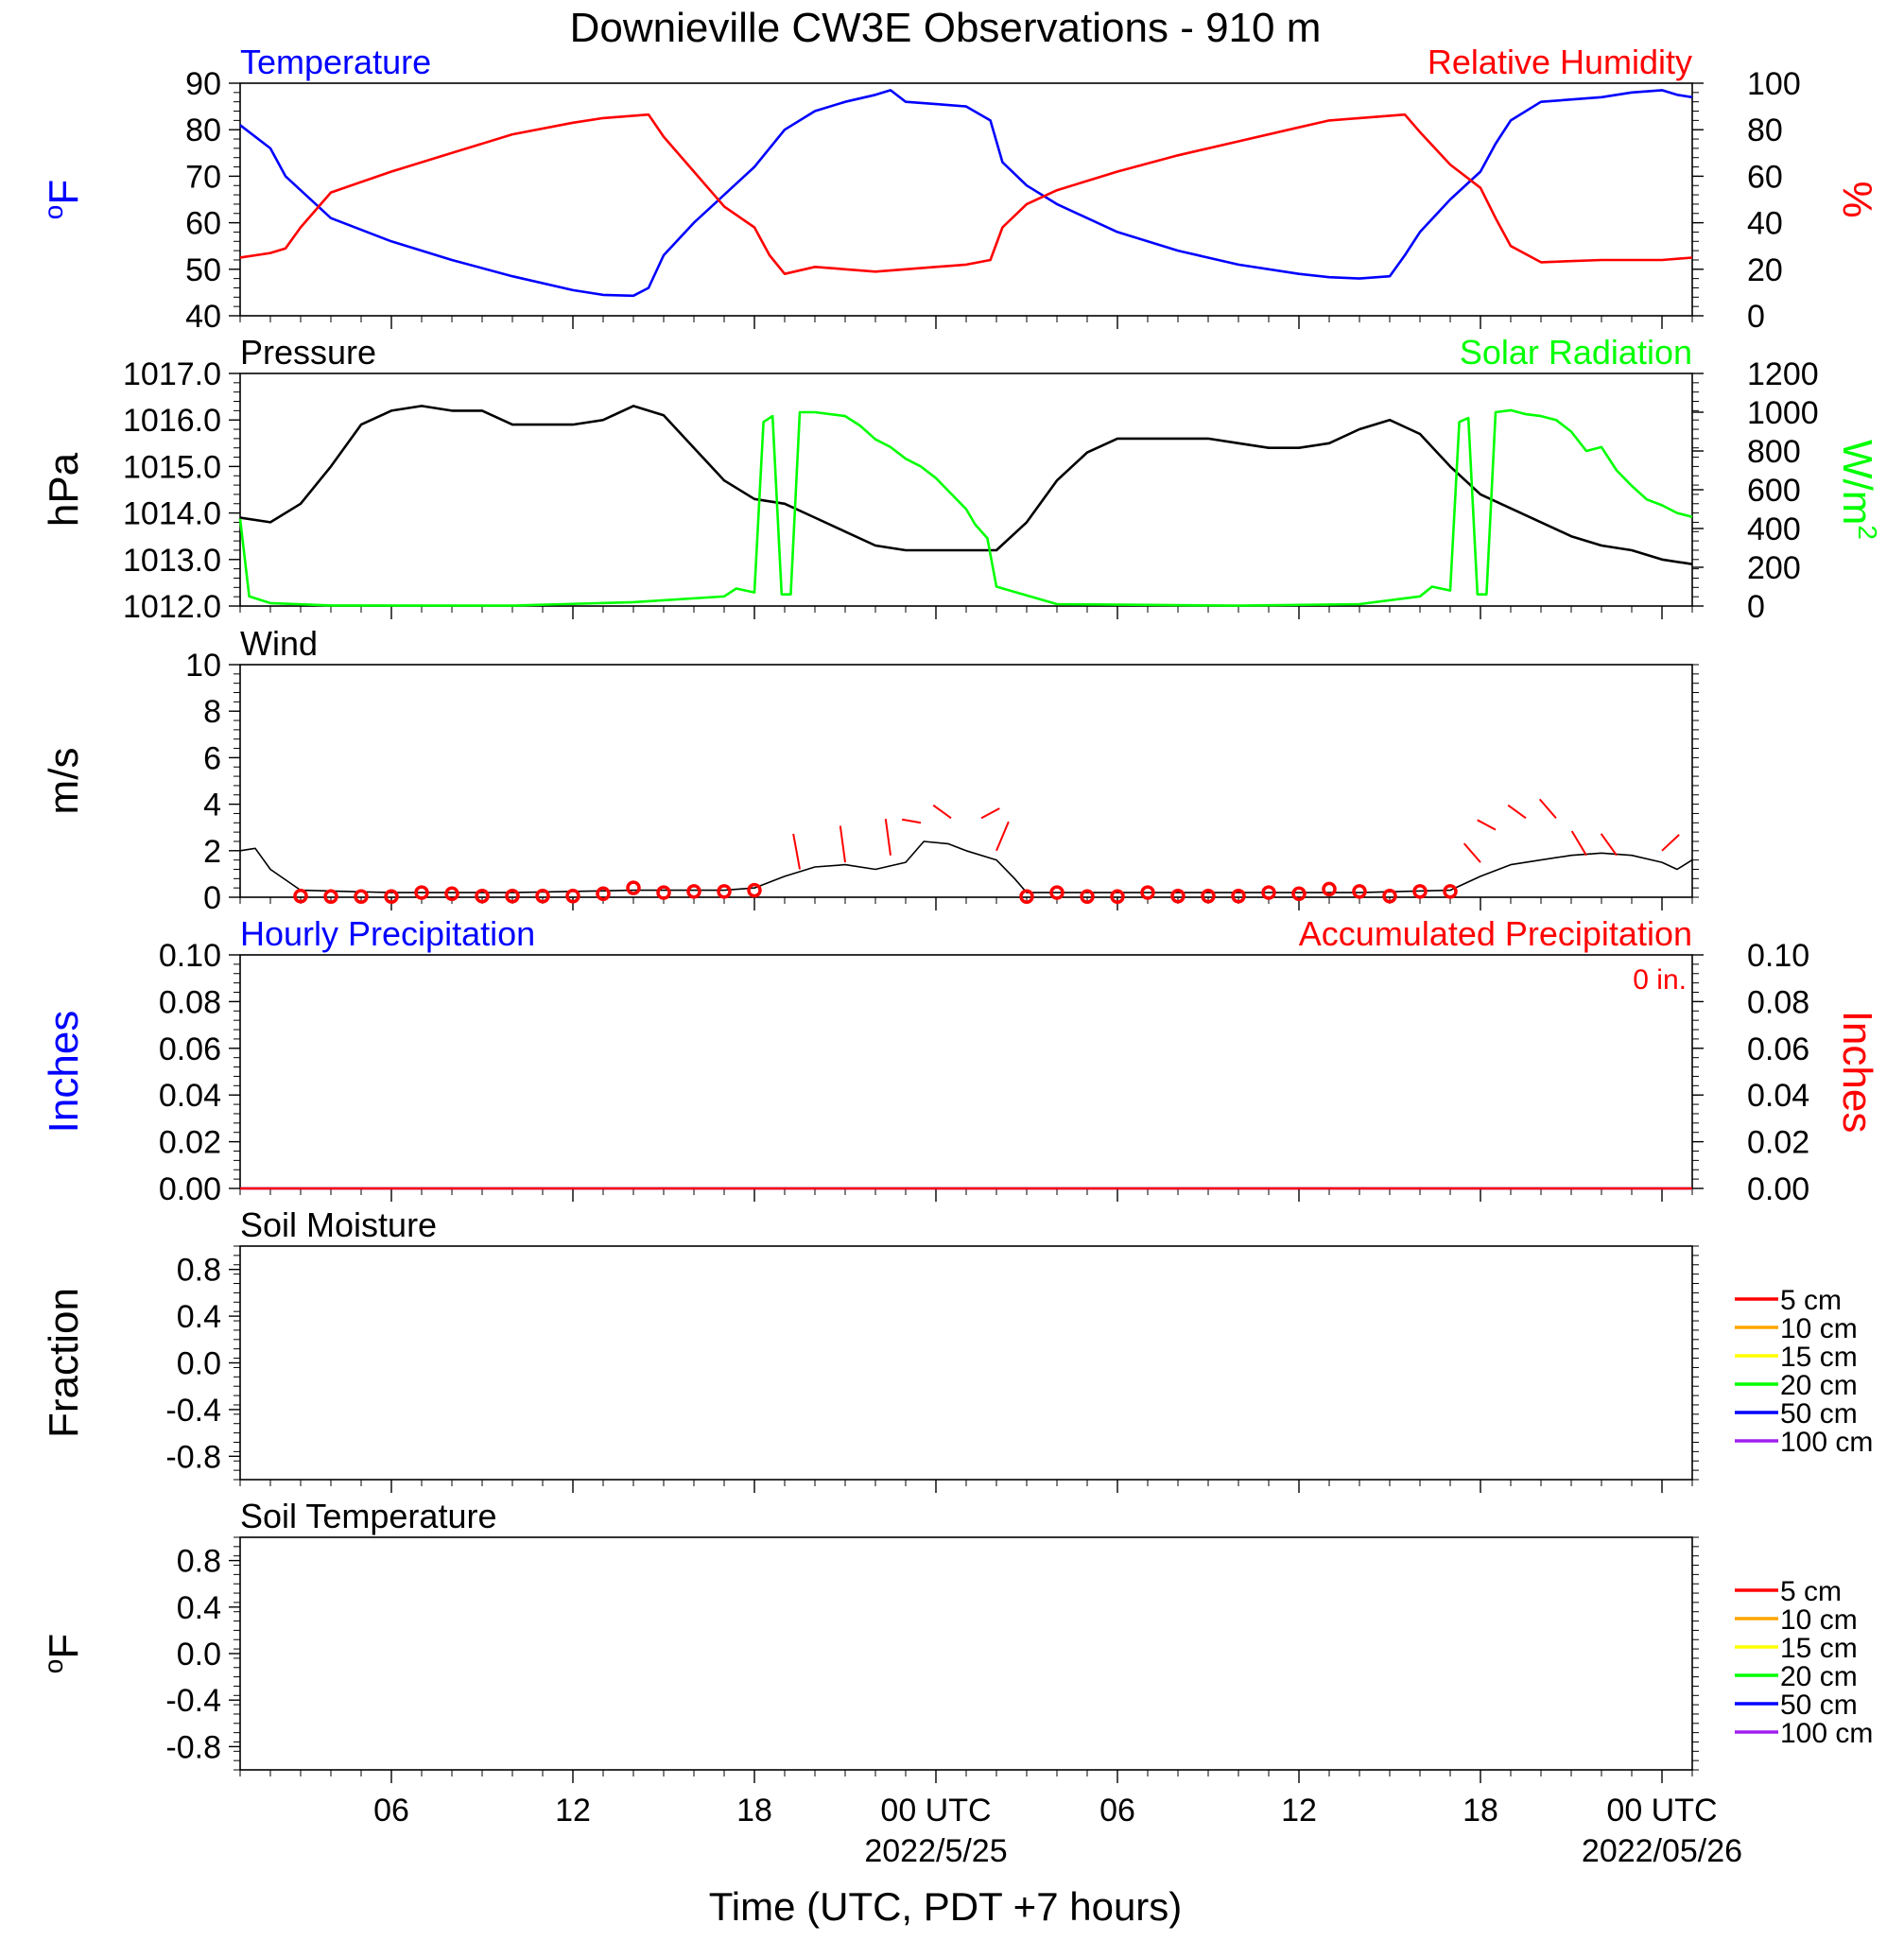 The width and height of the screenshot is (1904, 1941). I want to click on y-tick-label-left: 70, so click(203, 177).